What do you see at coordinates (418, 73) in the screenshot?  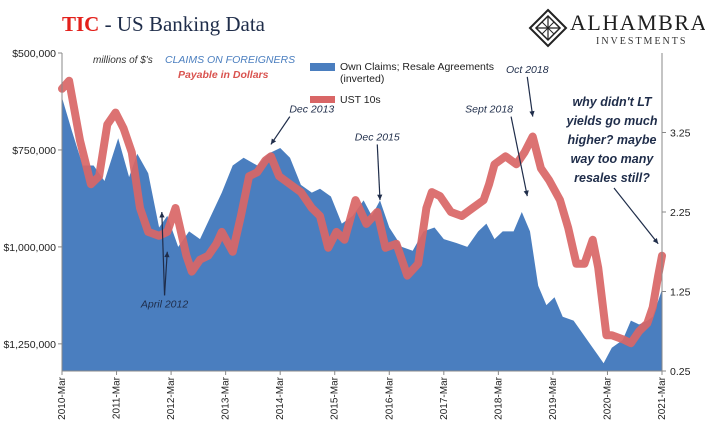 I see `legend-label-claims: Own Claims; Resale Agreements (inverted)` at bounding box center [418, 73].